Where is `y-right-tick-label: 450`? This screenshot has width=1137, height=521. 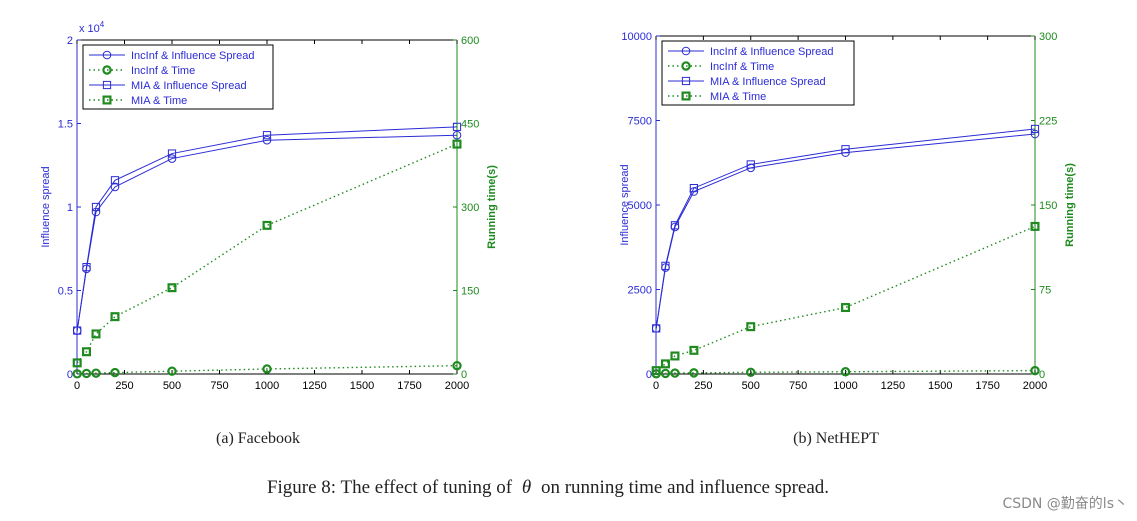 y-right-tick-label: 450 is located at coordinates (470, 125).